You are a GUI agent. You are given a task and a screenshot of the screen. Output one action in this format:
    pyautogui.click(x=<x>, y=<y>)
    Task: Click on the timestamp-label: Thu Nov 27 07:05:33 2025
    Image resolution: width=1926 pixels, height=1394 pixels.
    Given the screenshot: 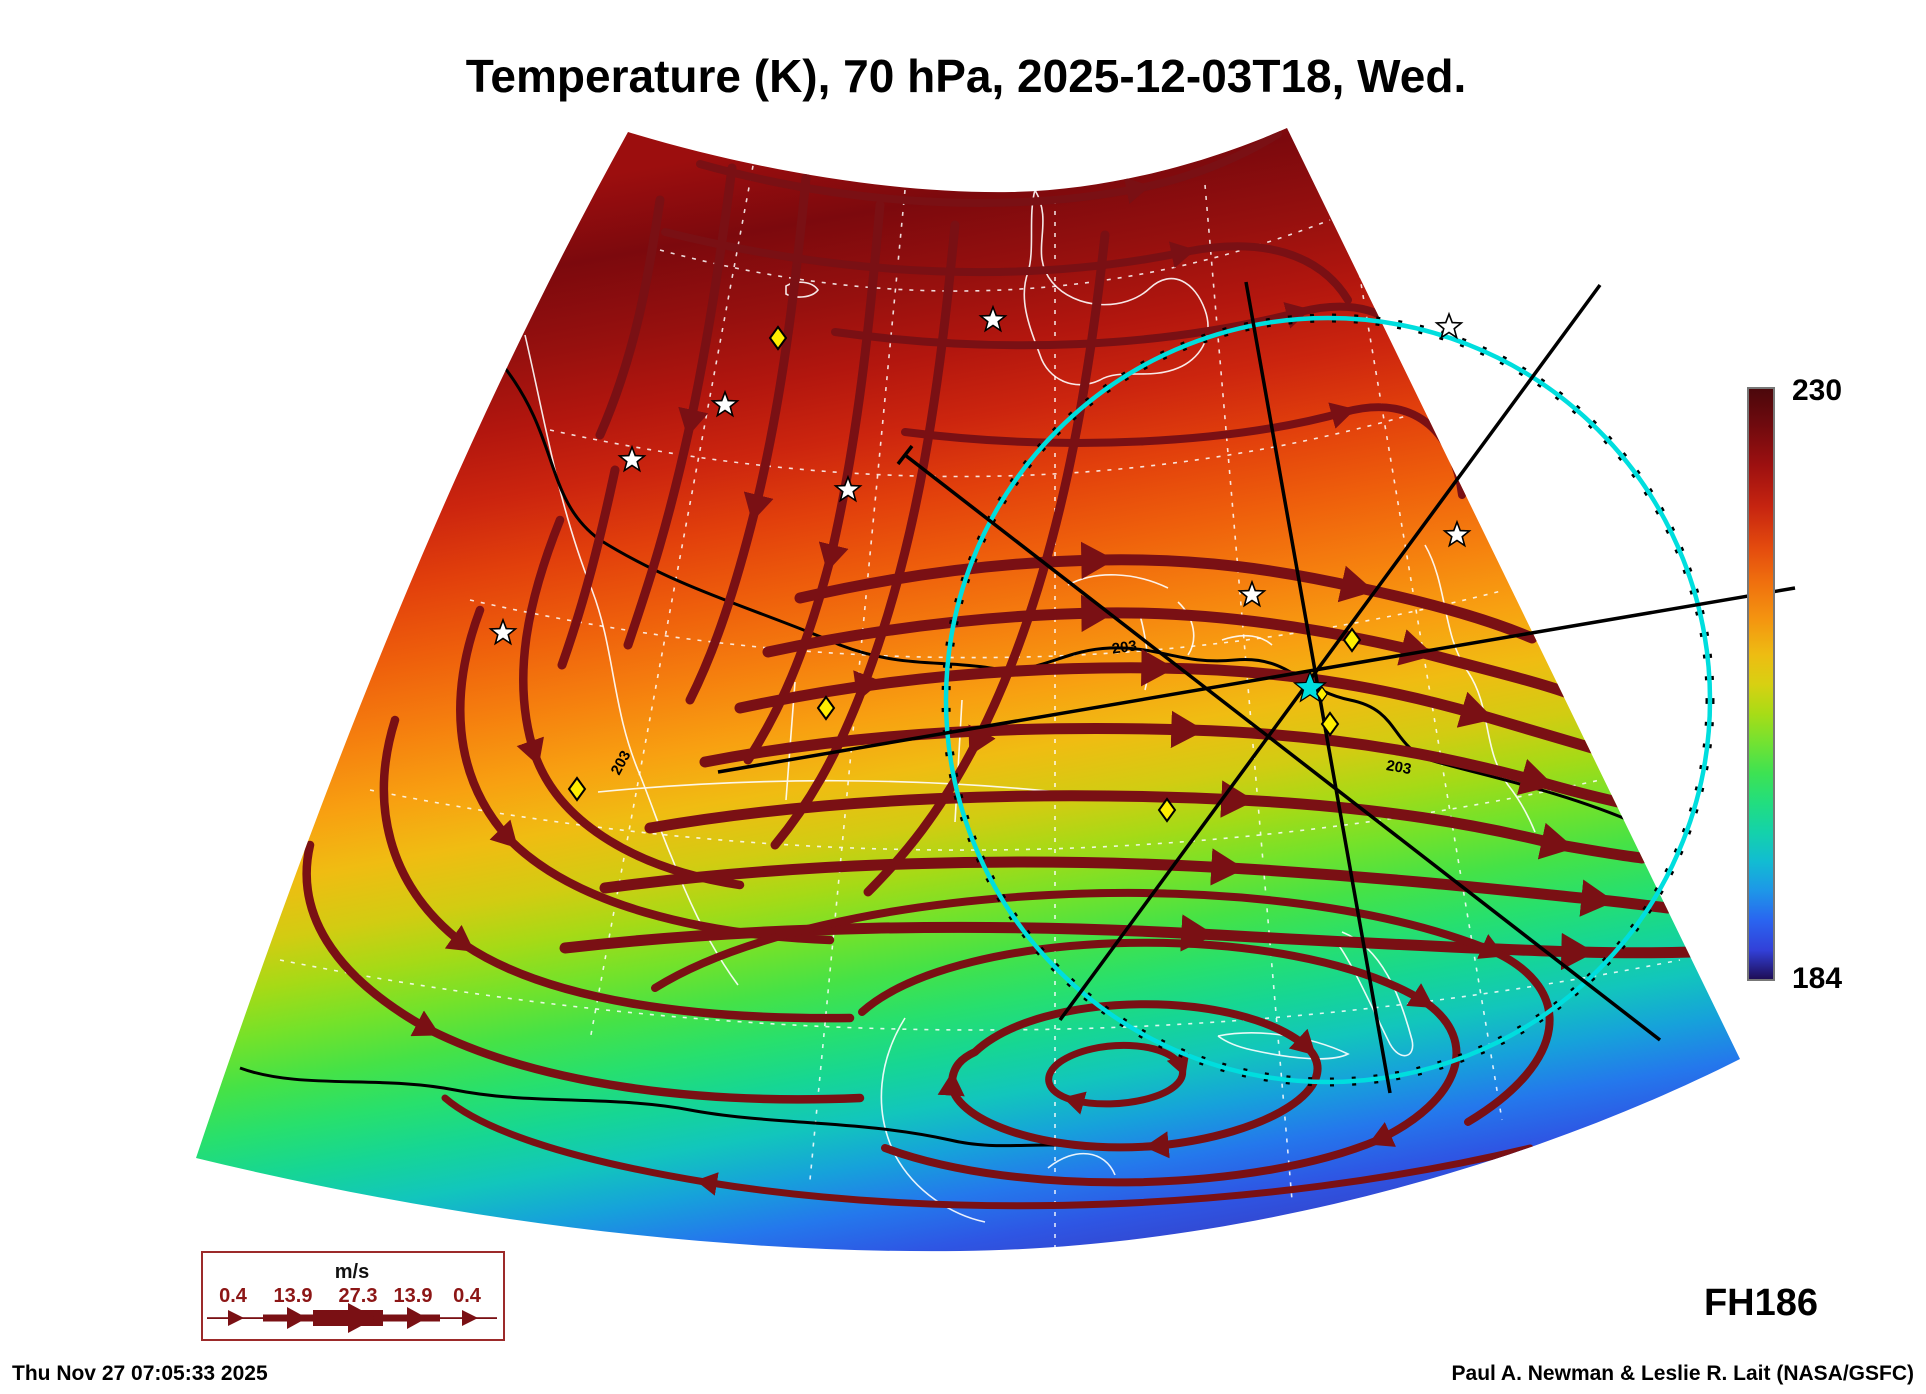 What is the action you would take?
    pyautogui.click(x=140, y=1373)
    